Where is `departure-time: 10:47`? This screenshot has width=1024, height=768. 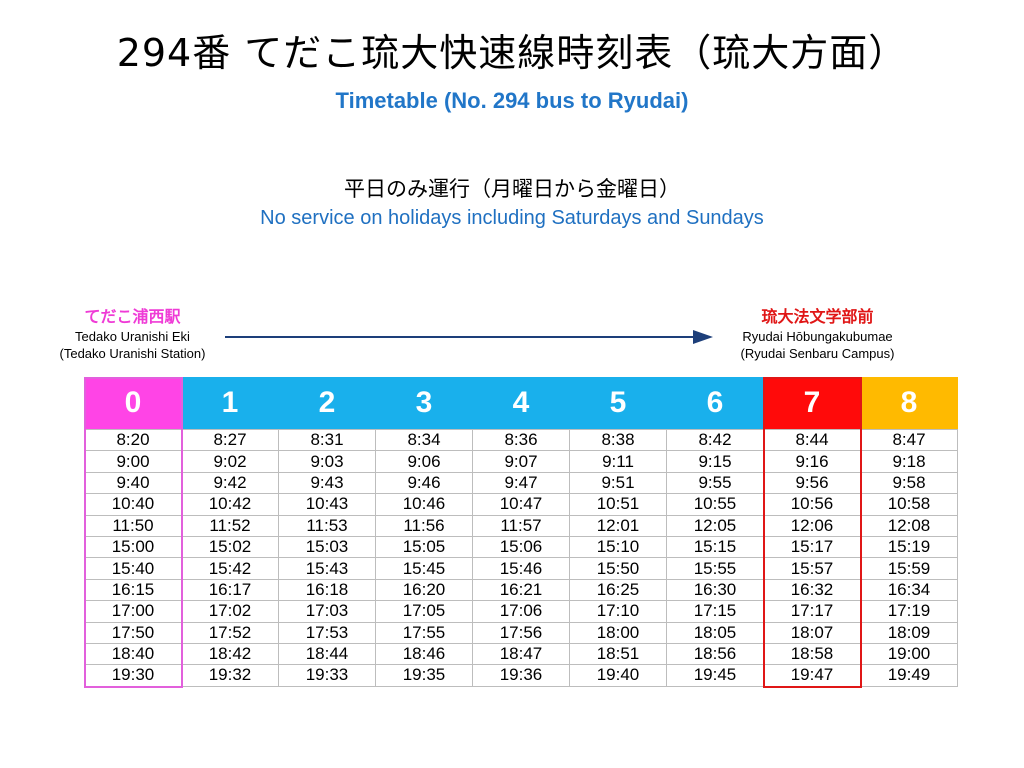 departure-time: 10:47 is located at coordinates (521, 504).